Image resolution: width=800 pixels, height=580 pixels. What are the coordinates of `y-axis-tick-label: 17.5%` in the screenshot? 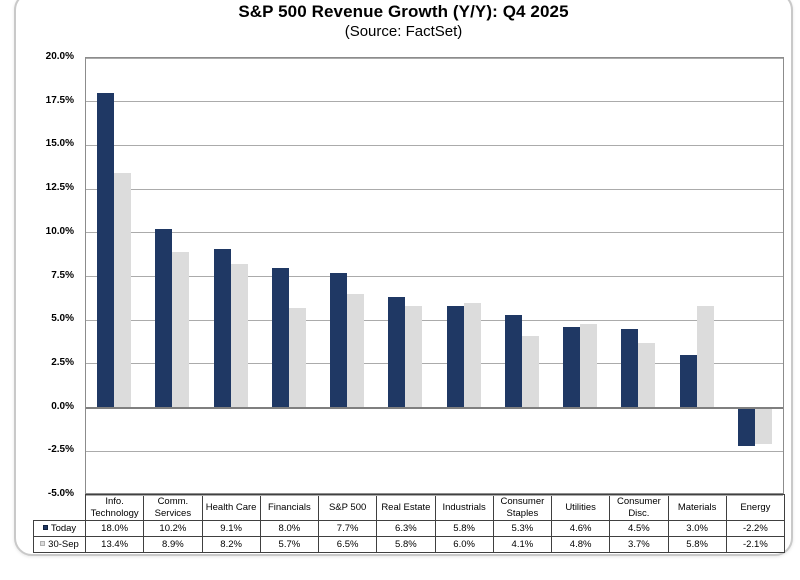 It's located at (59, 100).